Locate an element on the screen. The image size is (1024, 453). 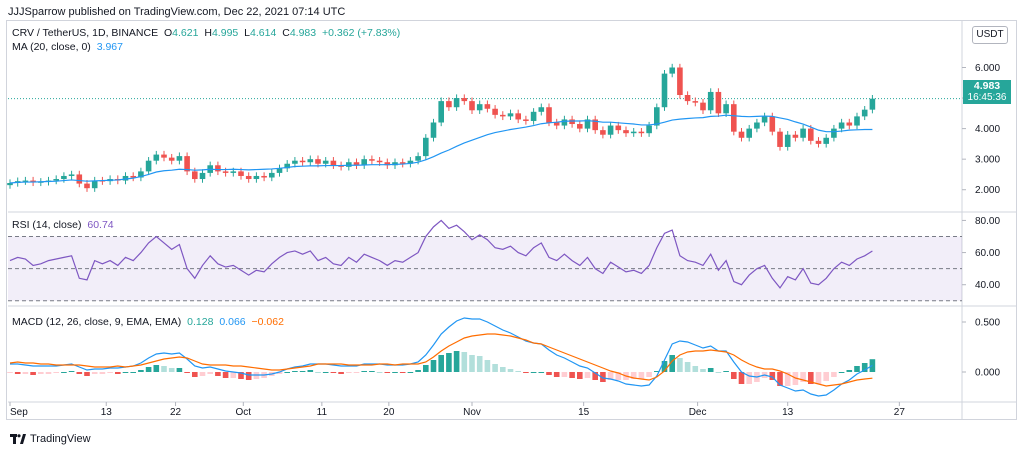
rsi-legend: RSI (14, close) 60.74 is located at coordinates (64, 225).